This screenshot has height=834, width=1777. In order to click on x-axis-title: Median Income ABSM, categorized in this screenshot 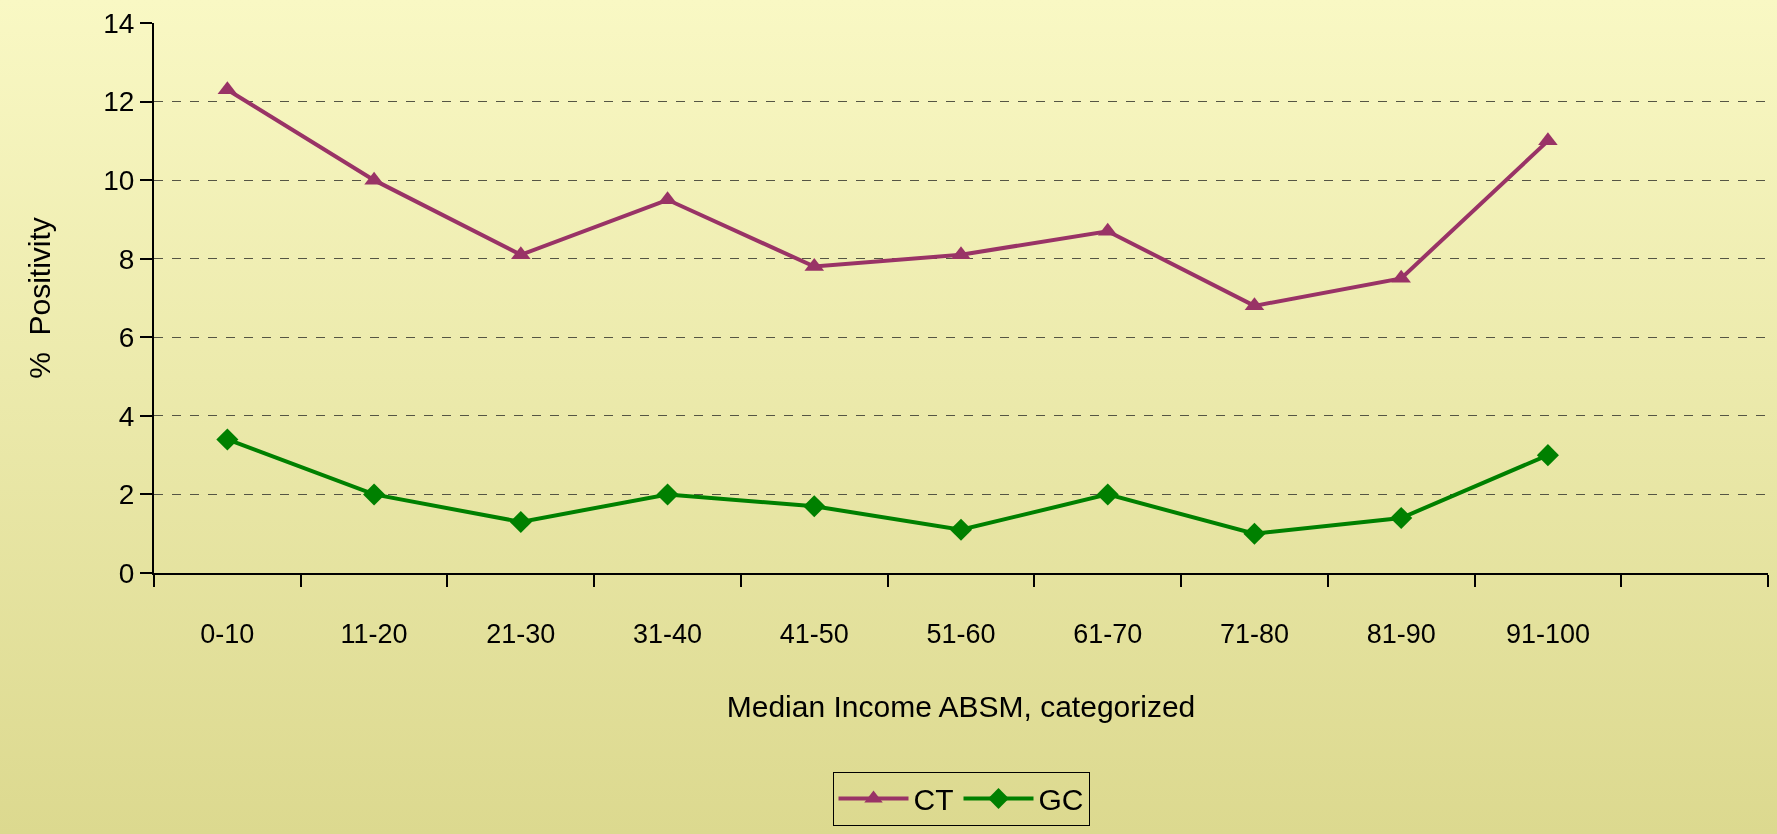, I will do `click(961, 707)`.